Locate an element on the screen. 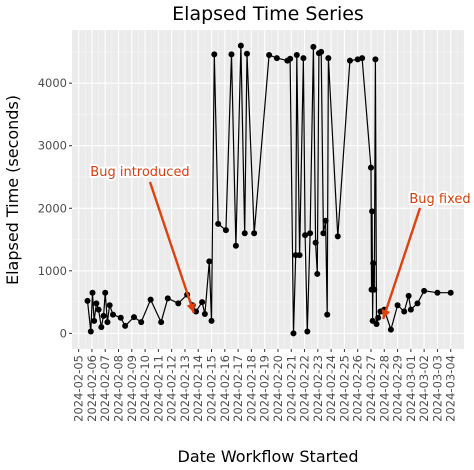  x-tick-label: 2024-02-28 is located at coordinates (384, 388).